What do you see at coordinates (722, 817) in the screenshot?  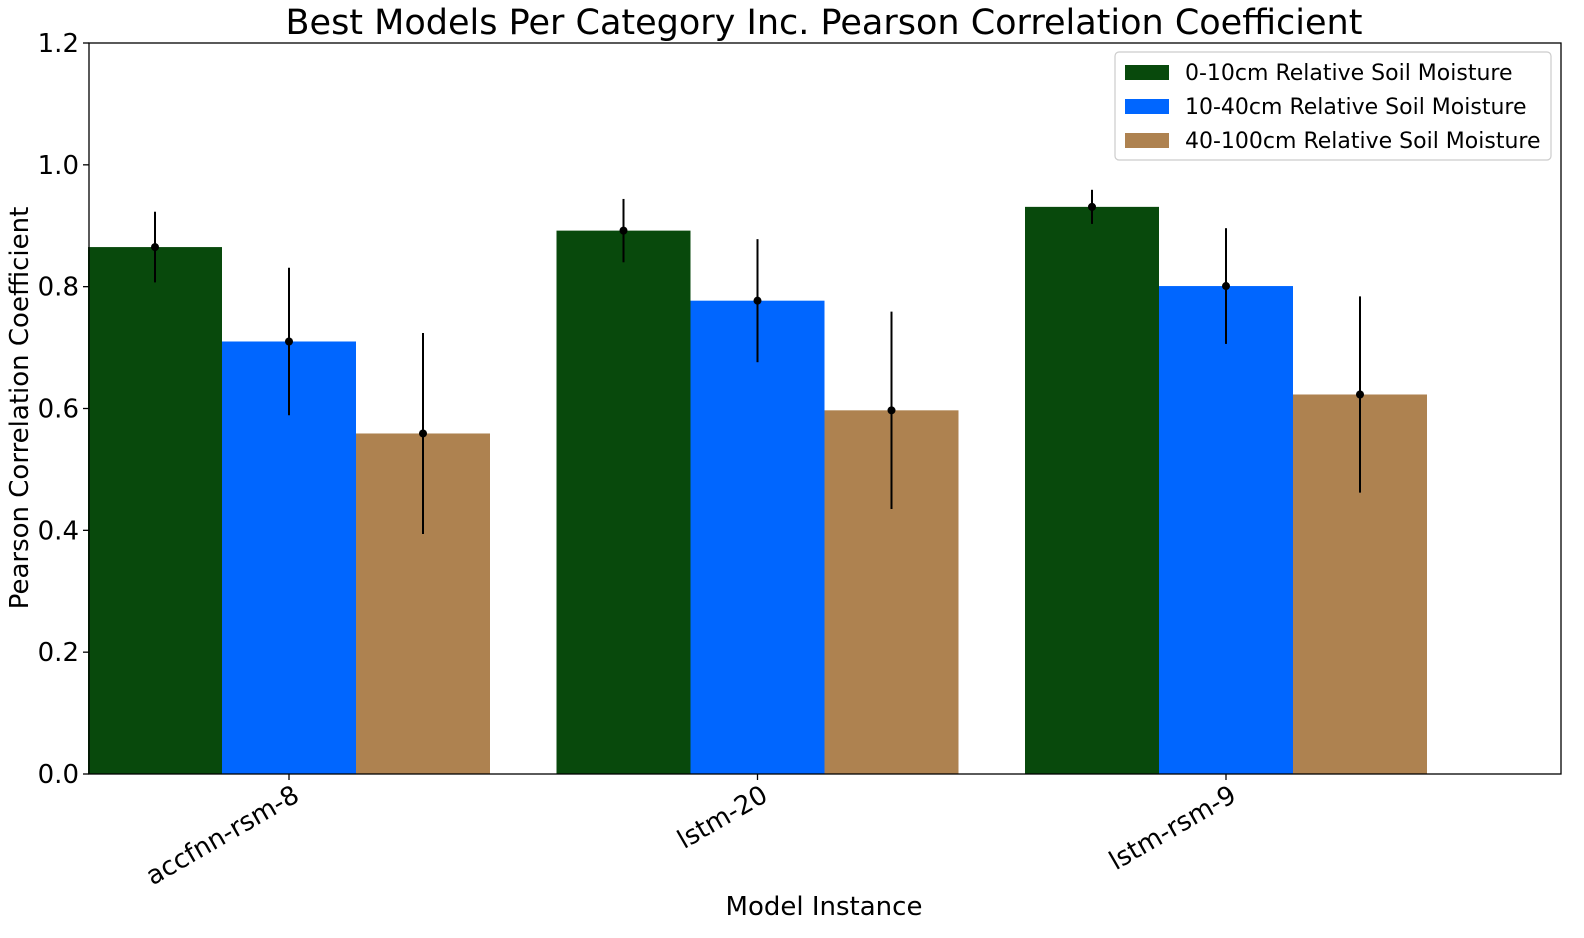 I see `x-tick-label-lstm-20: lstm-20` at bounding box center [722, 817].